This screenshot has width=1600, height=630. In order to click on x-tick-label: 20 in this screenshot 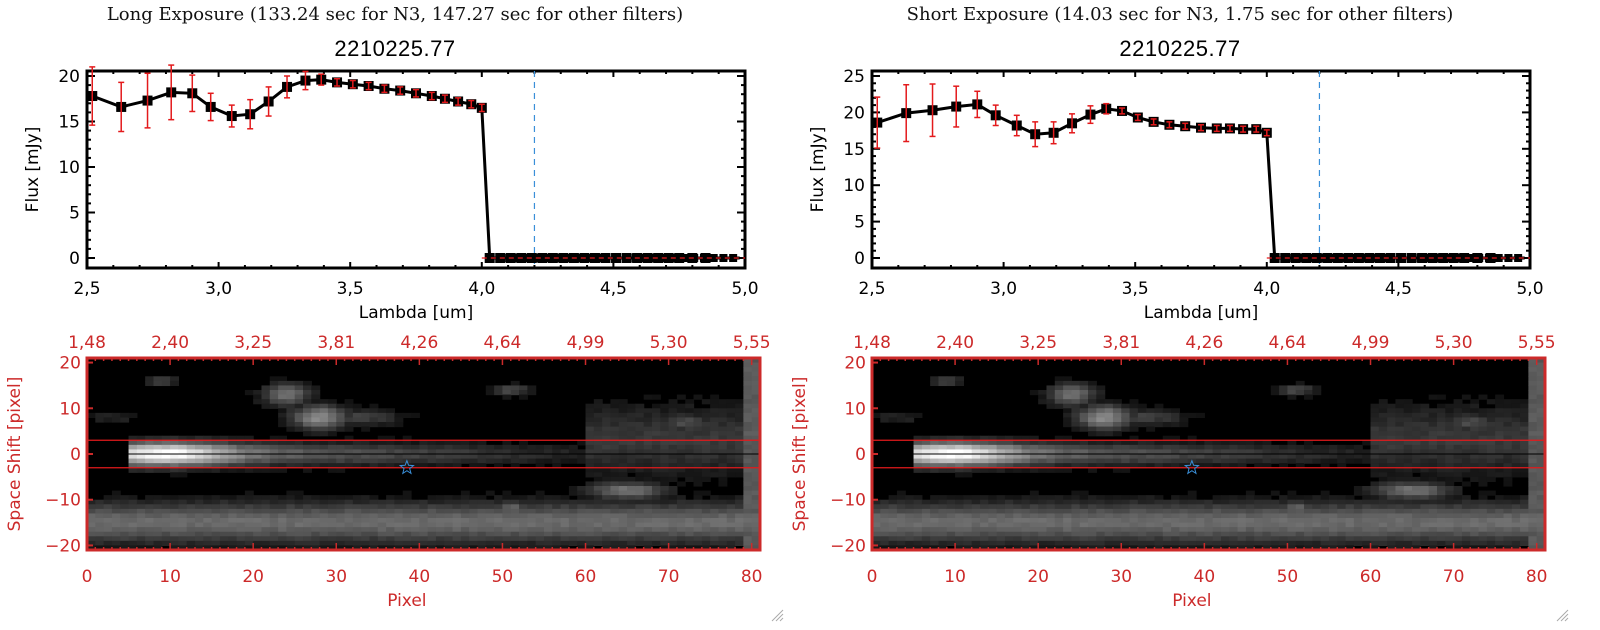, I will do `click(1038, 577)`.